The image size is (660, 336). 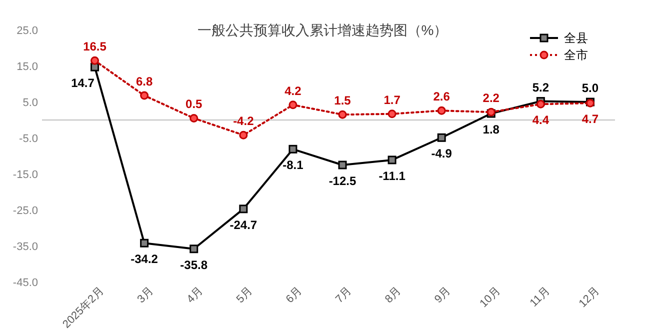 I want to click on data-label: 1.7, so click(x=392, y=99).